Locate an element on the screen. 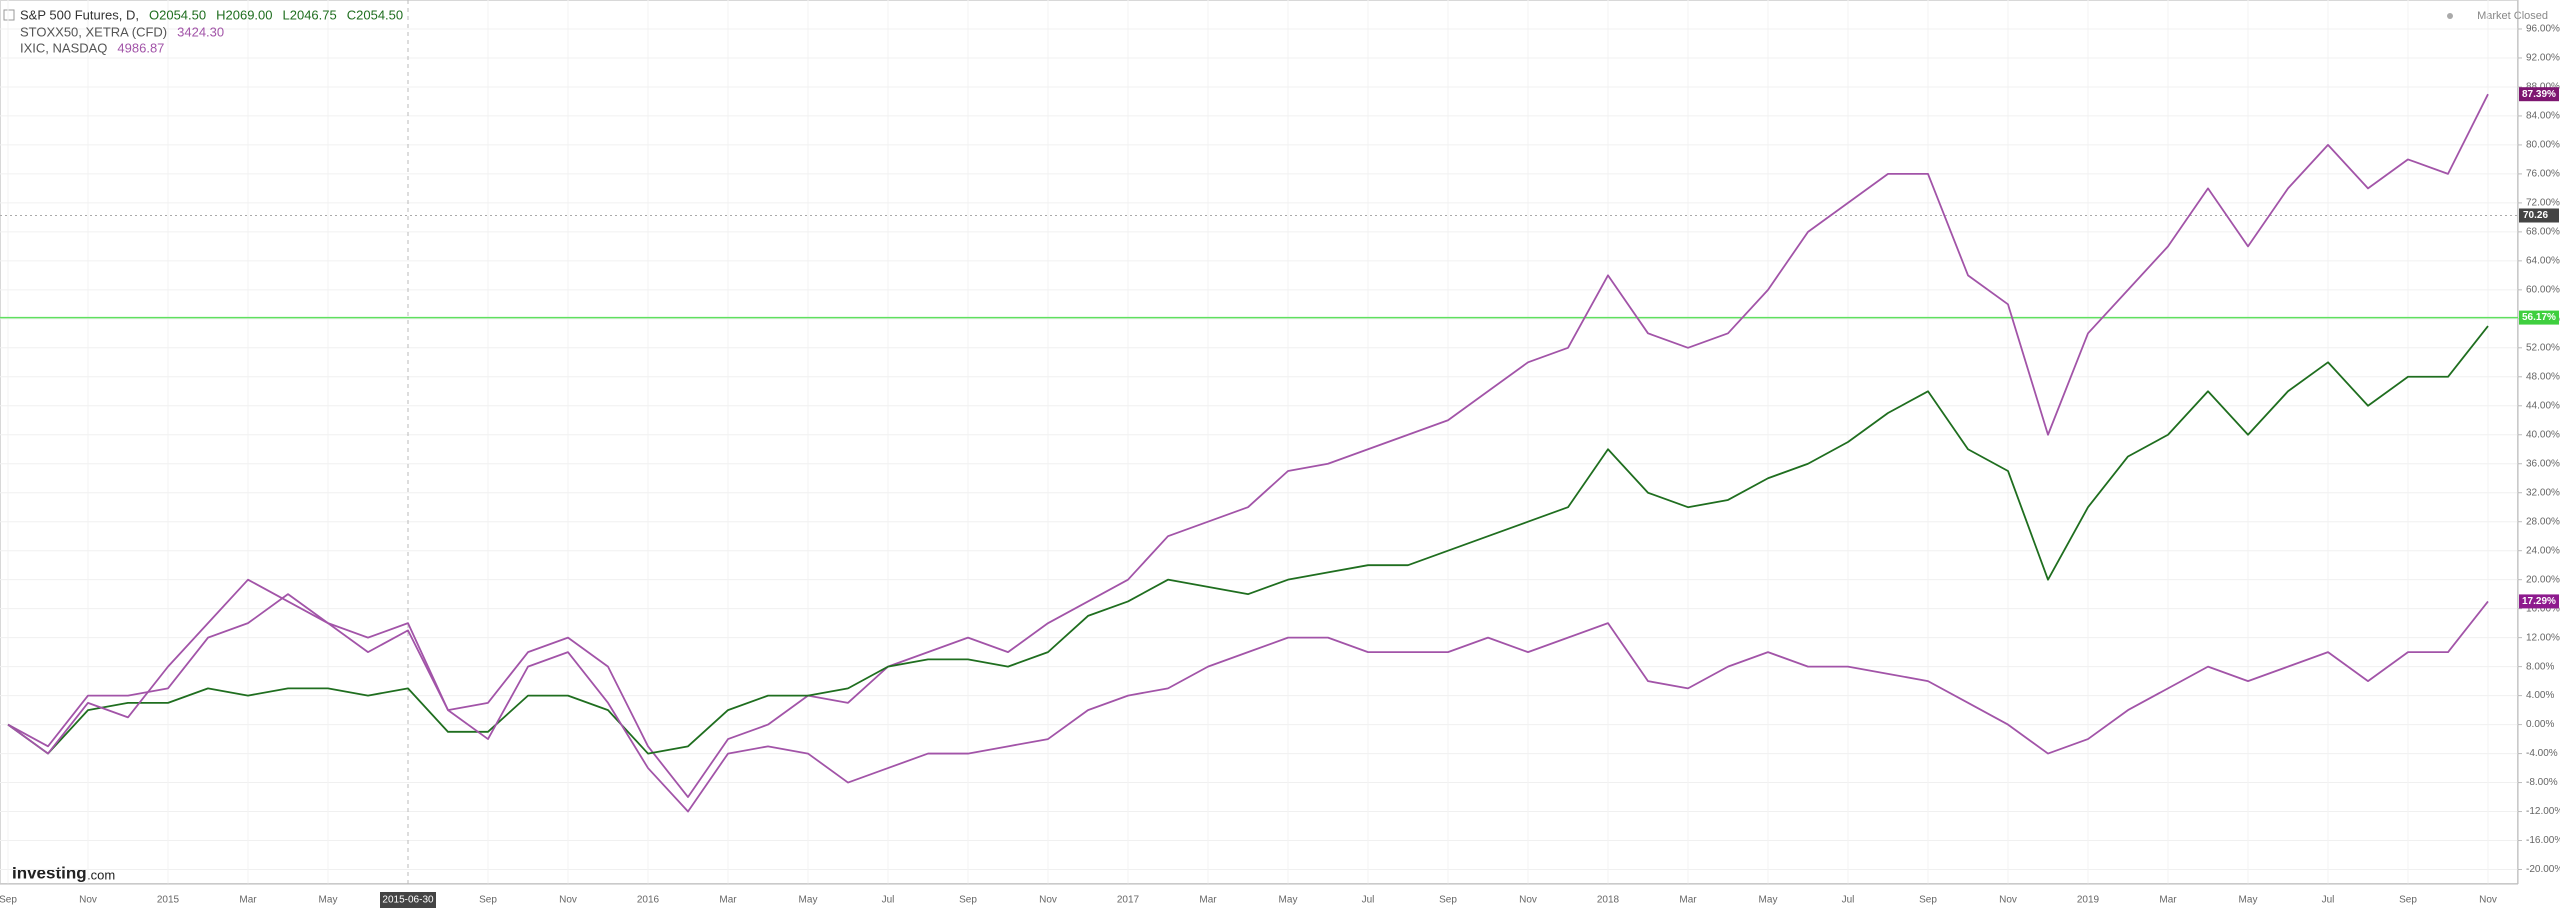 This screenshot has height=912, width=2560. y-tick-label: 72.00% is located at coordinates (2543, 203).